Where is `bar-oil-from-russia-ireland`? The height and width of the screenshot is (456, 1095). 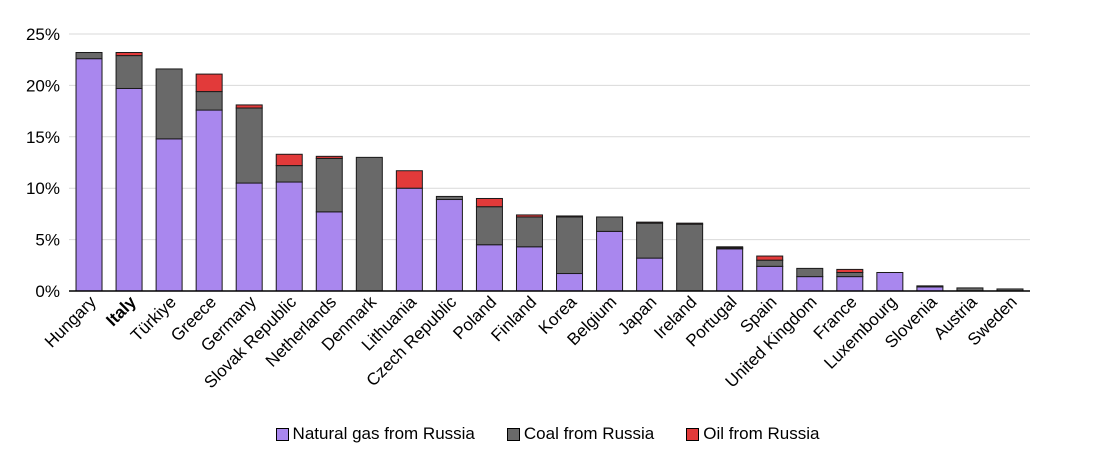 bar-oil-from-russia-ireland is located at coordinates (690, 223).